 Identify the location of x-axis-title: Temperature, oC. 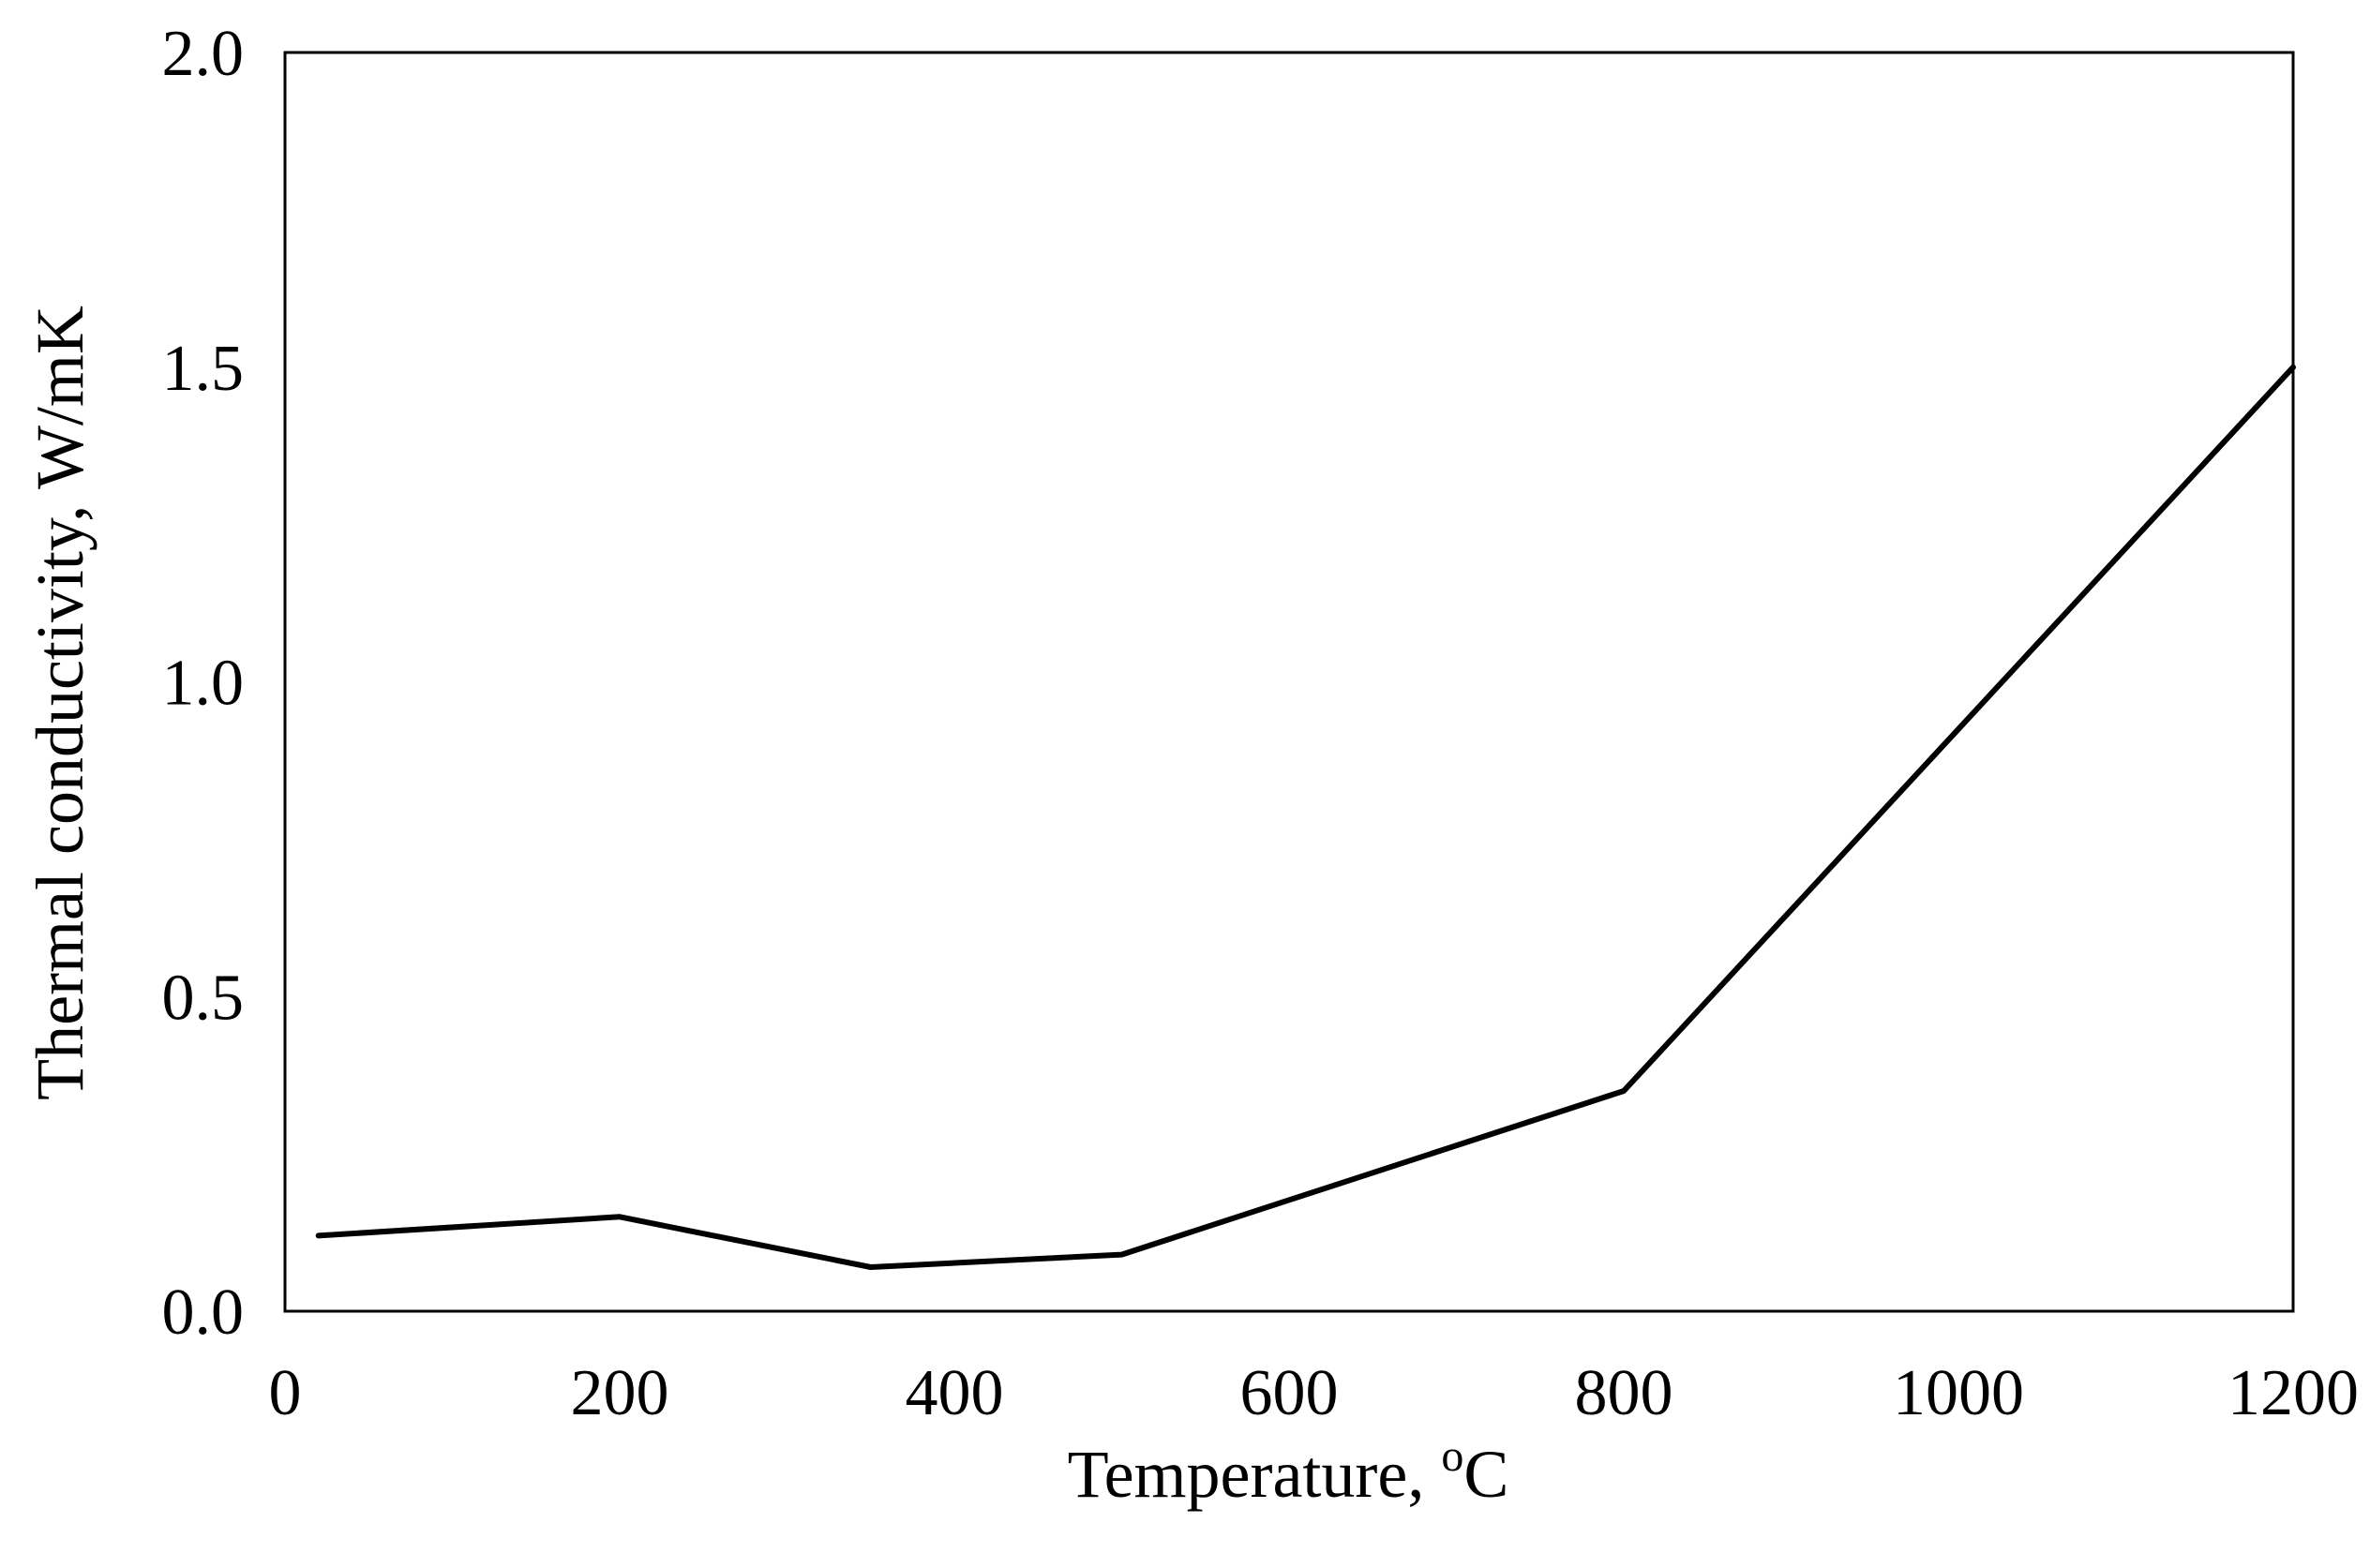
(1288, 1472).